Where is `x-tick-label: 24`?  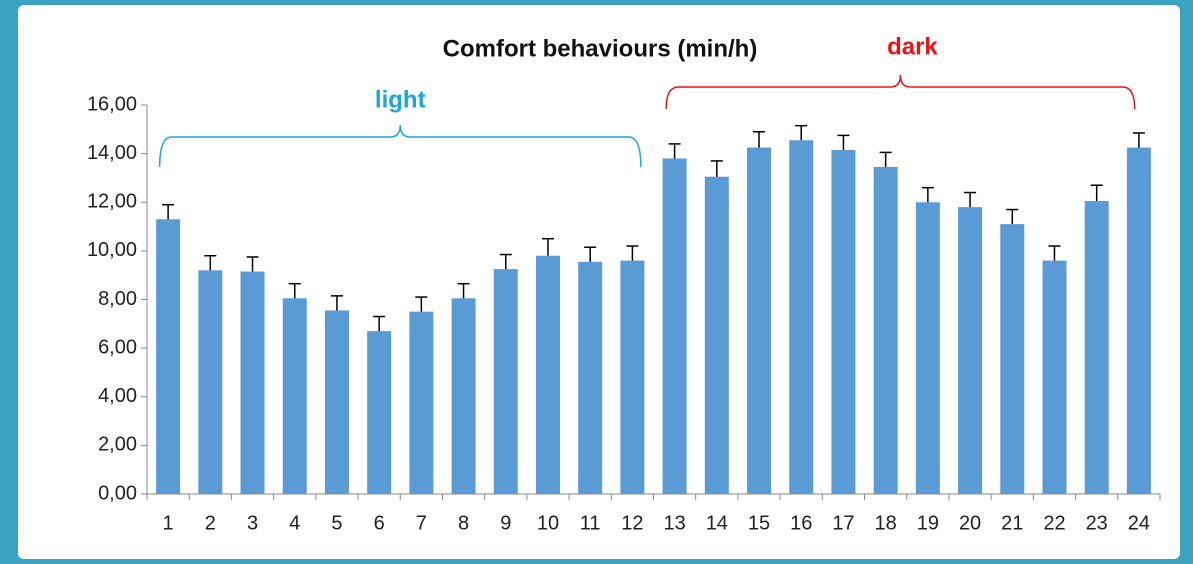
x-tick-label: 24 is located at coordinates (1139, 523).